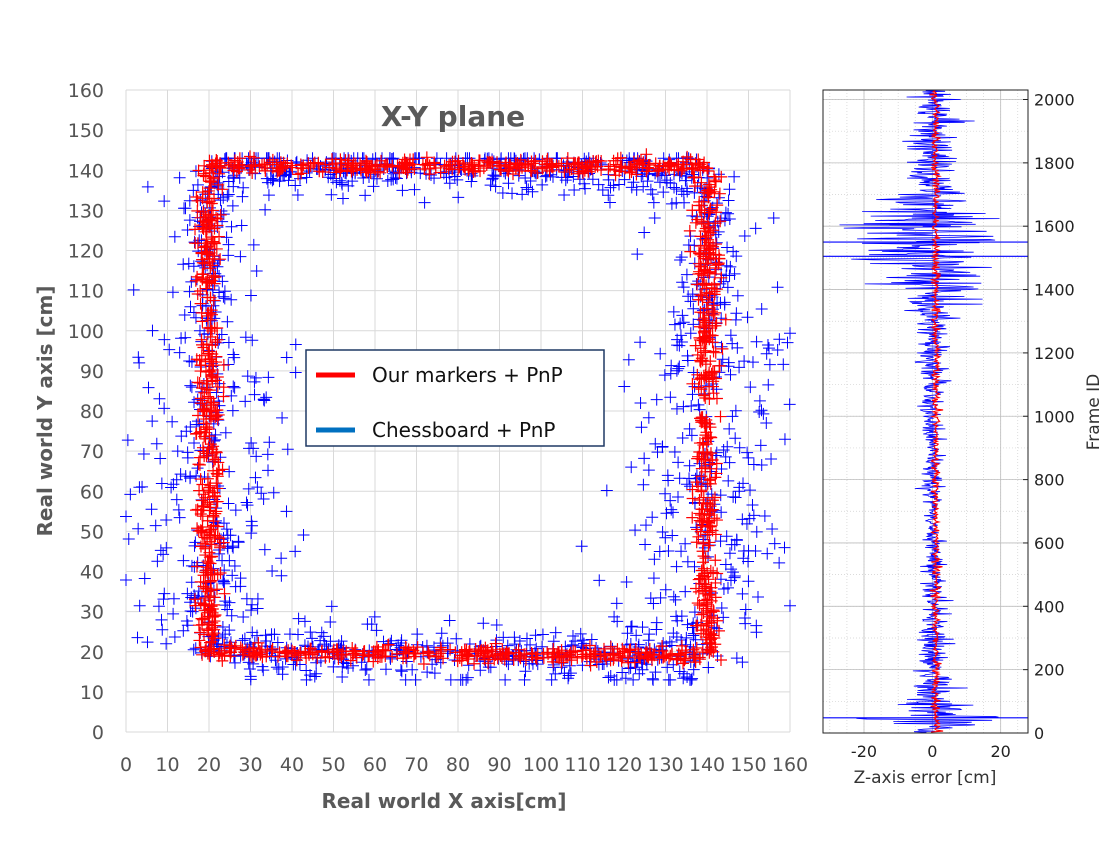 This screenshot has width=1107, height=844. Describe the element at coordinates (333, 765) in the screenshot. I see `x-tick-label: 50` at that location.